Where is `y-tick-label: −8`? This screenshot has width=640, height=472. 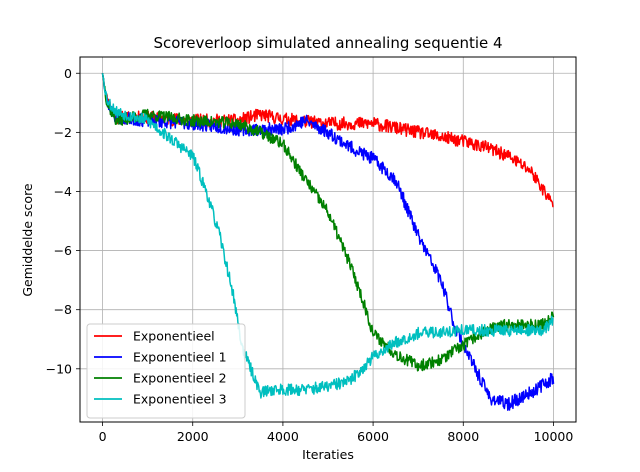 y-tick-label: −8 is located at coordinates (63, 309).